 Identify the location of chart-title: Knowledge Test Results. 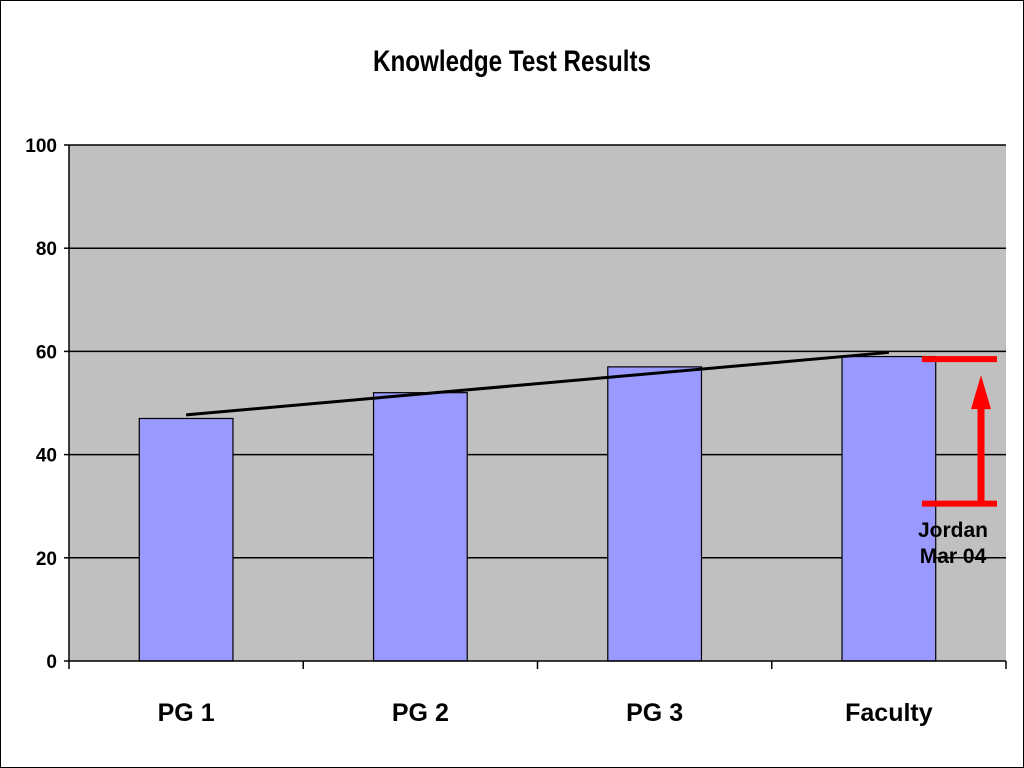
(512, 61).